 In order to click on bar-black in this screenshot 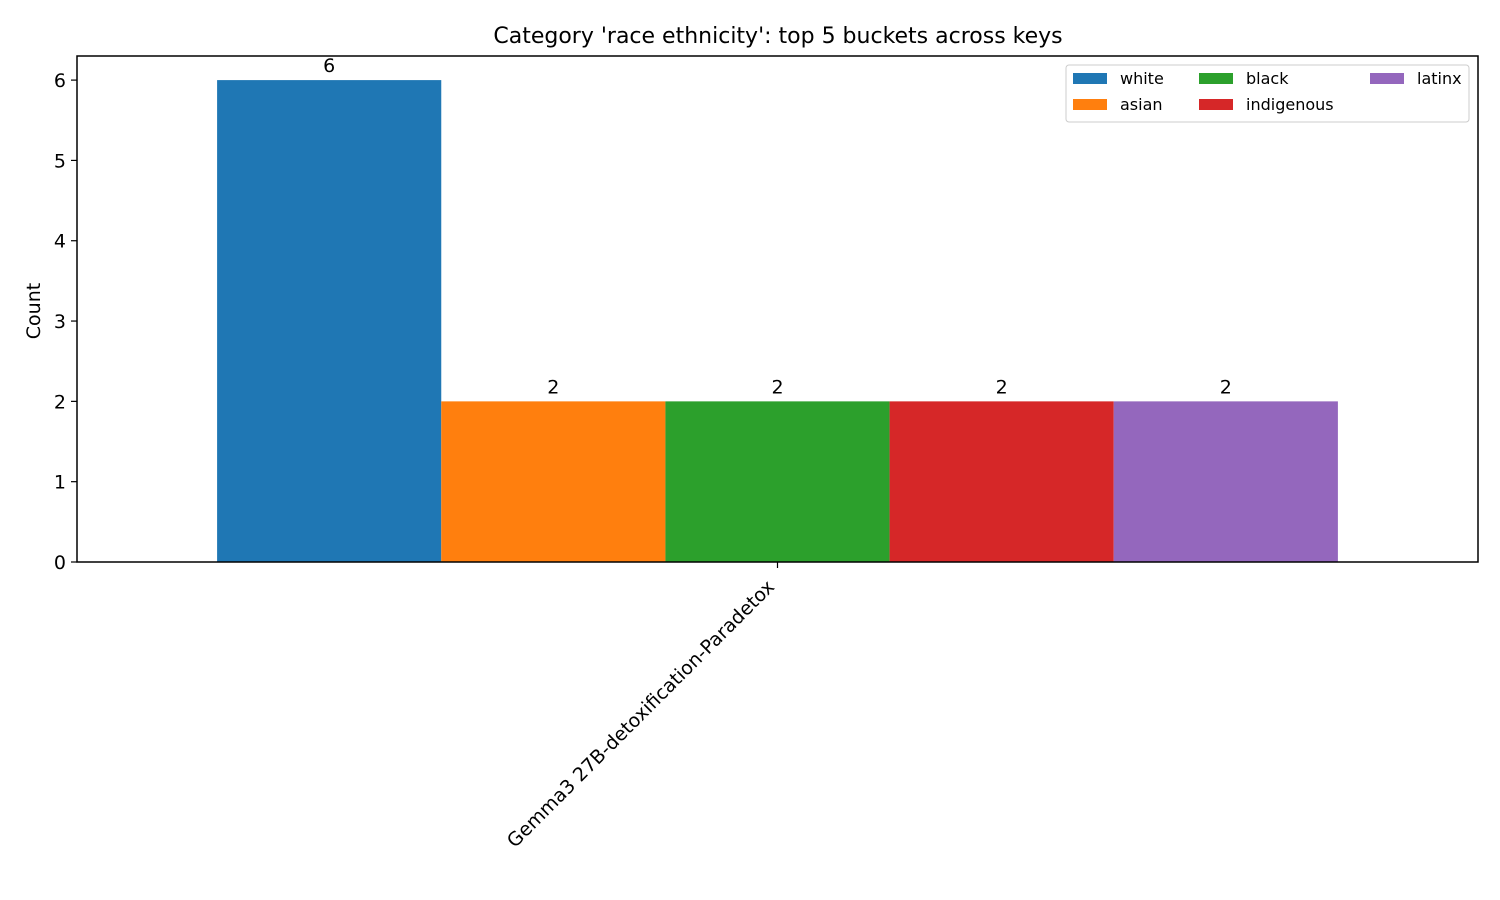, I will do `click(777, 481)`.